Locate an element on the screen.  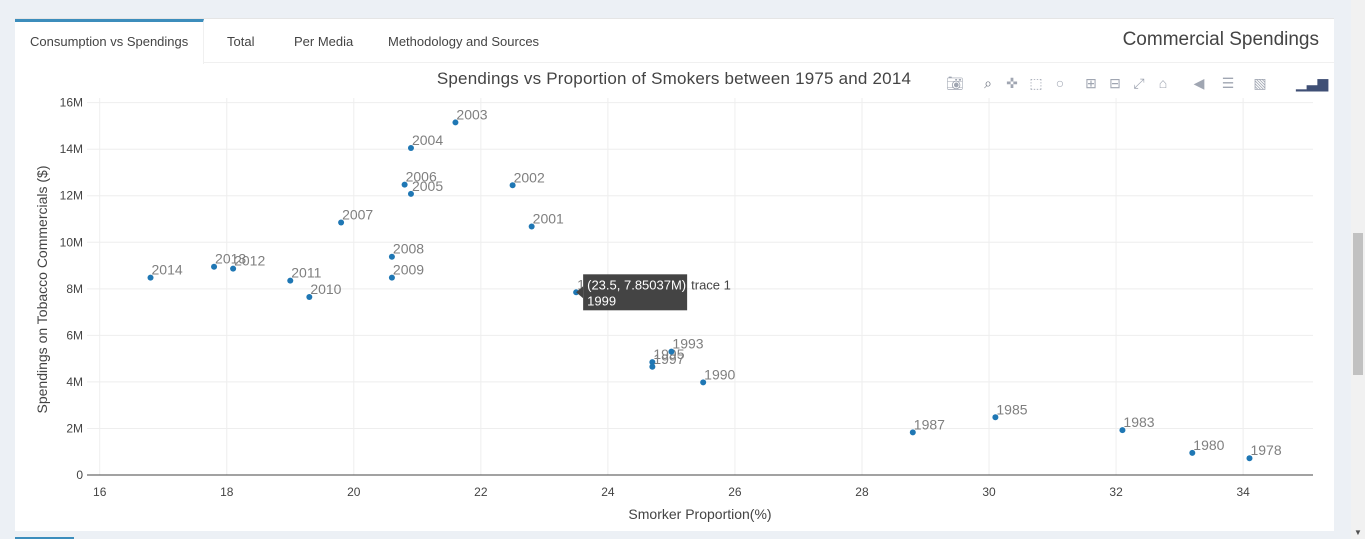
x-tick-label: 34 is located at coordinates (1243, 492).